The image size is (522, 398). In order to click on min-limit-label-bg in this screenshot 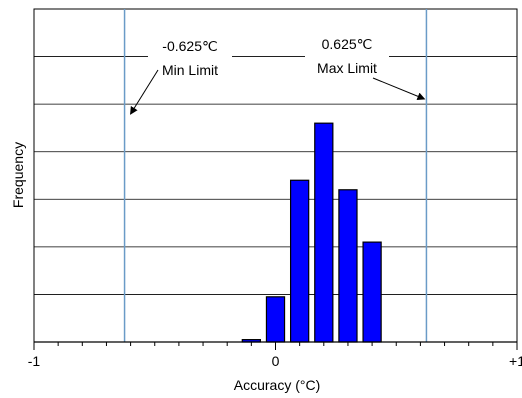, I will do `click(190, 57)`.